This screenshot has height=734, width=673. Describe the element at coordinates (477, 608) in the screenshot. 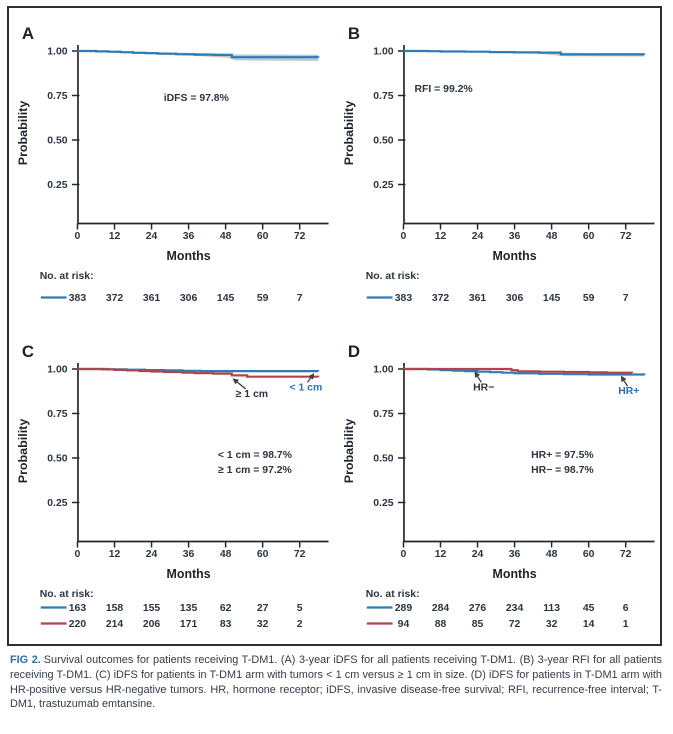

I see `risk-count: 276` at that location.